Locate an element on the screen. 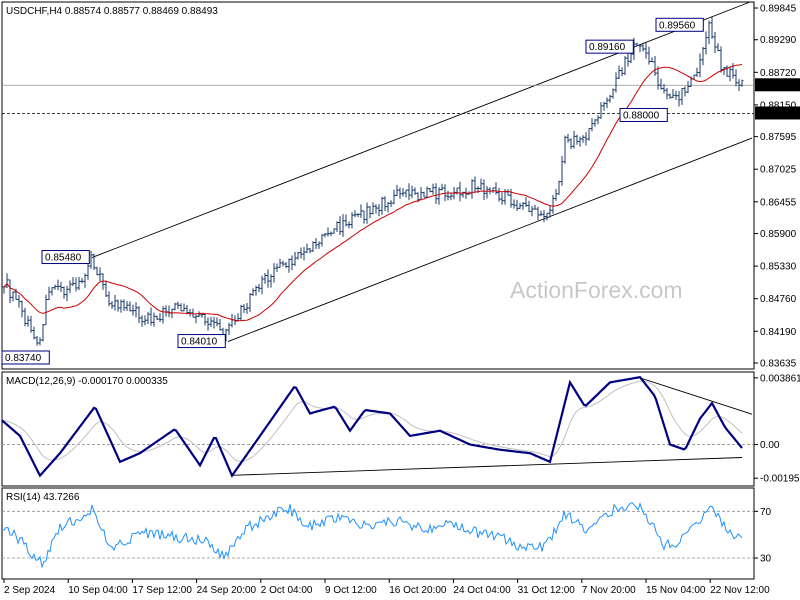 The image size is (800, 600). watermark: ActionForex.com is located at coordinates (596, 290).